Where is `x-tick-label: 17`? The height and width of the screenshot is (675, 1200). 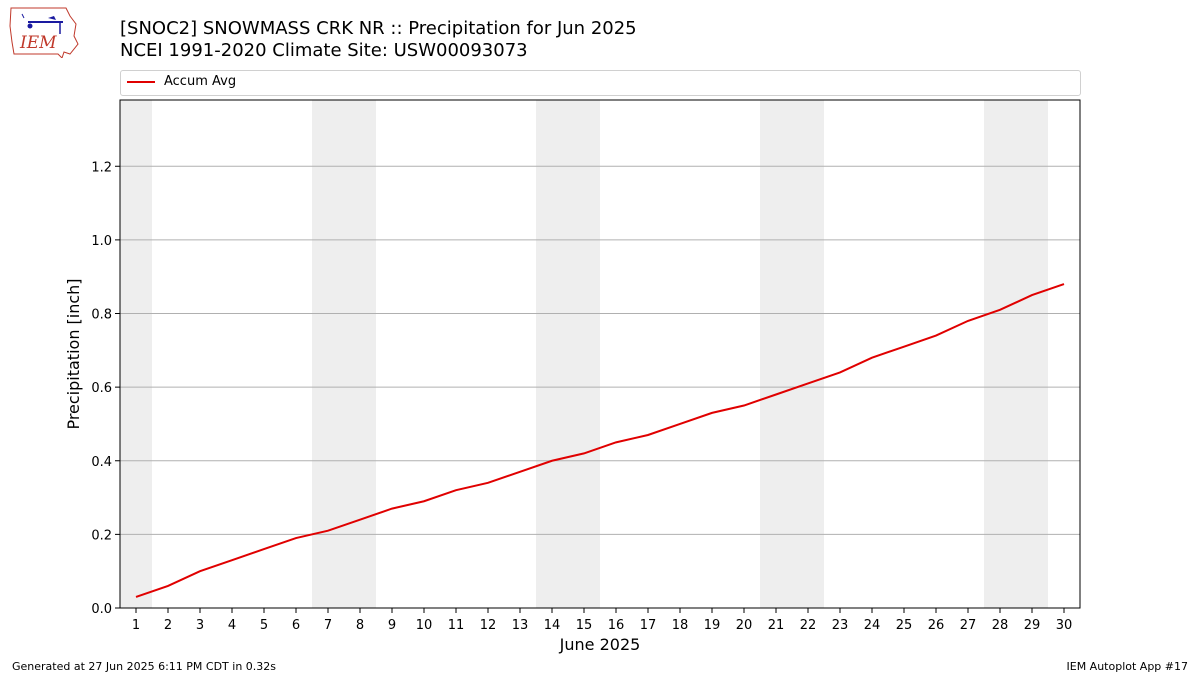 x-tick-label: 17 is located at coordinates (648, 625).